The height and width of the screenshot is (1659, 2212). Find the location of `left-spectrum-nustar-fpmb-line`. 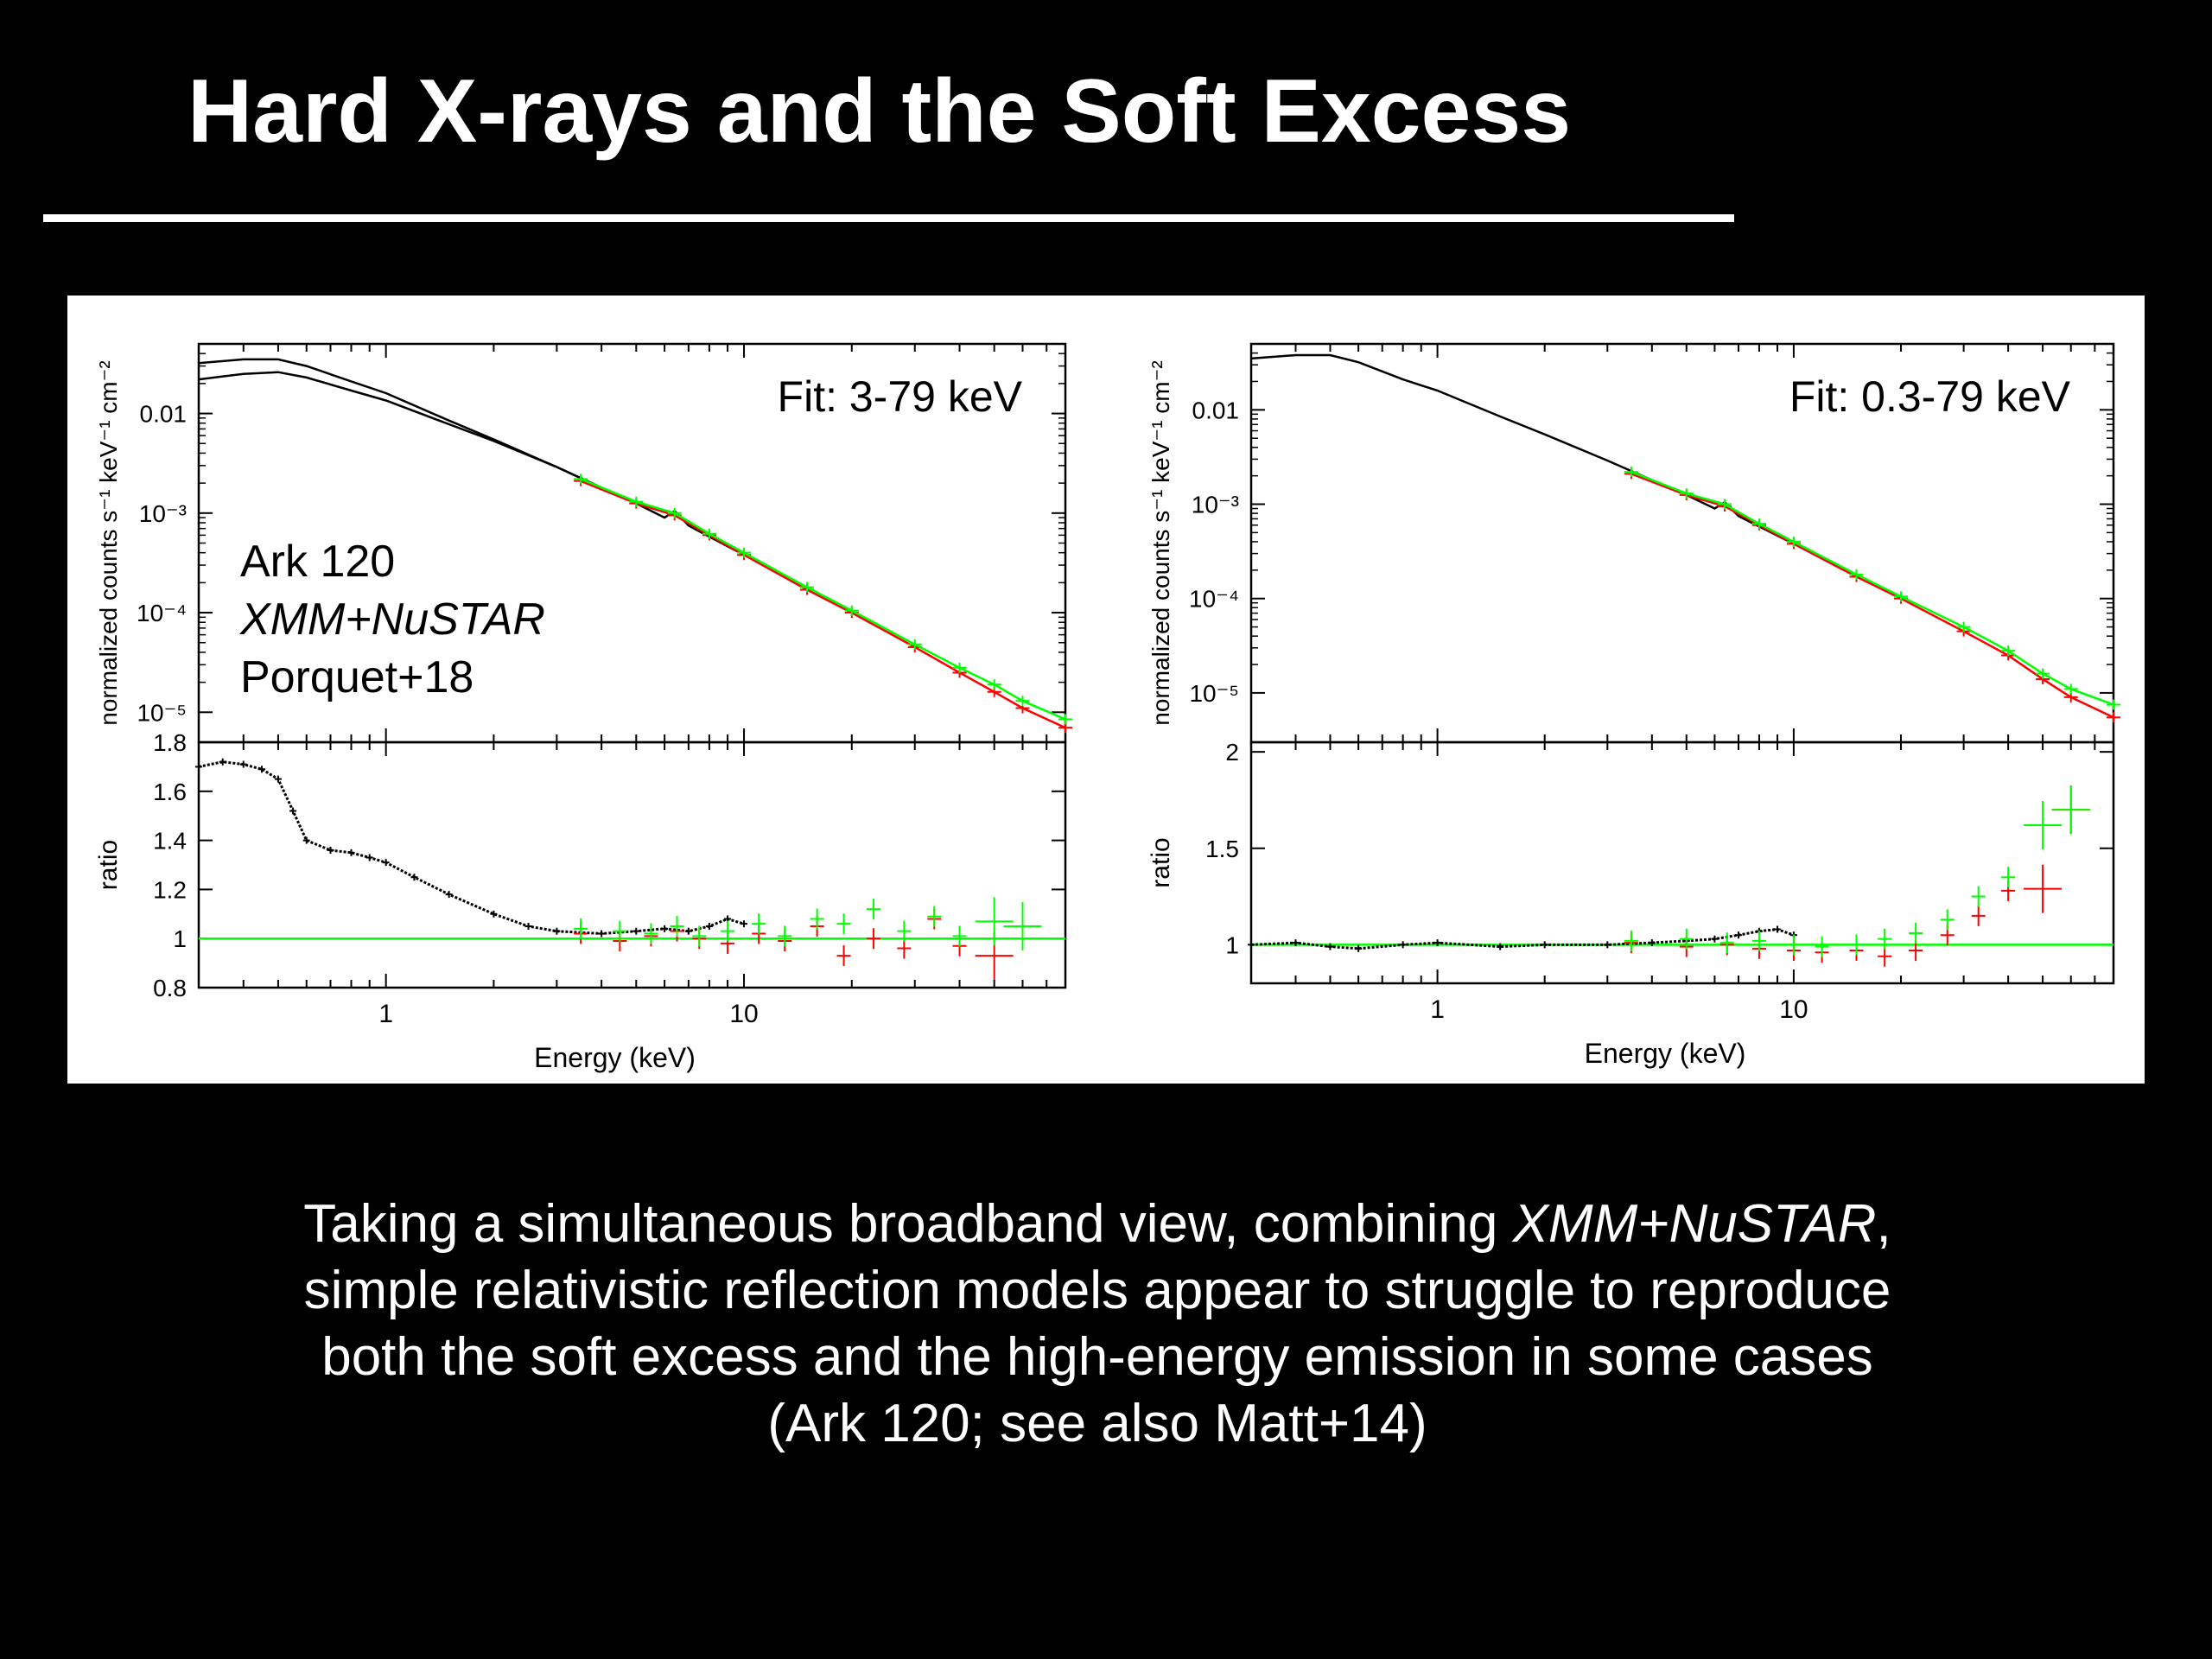

left-spectrum-nustar-fpmb-line is located at coordinates (823, 599).